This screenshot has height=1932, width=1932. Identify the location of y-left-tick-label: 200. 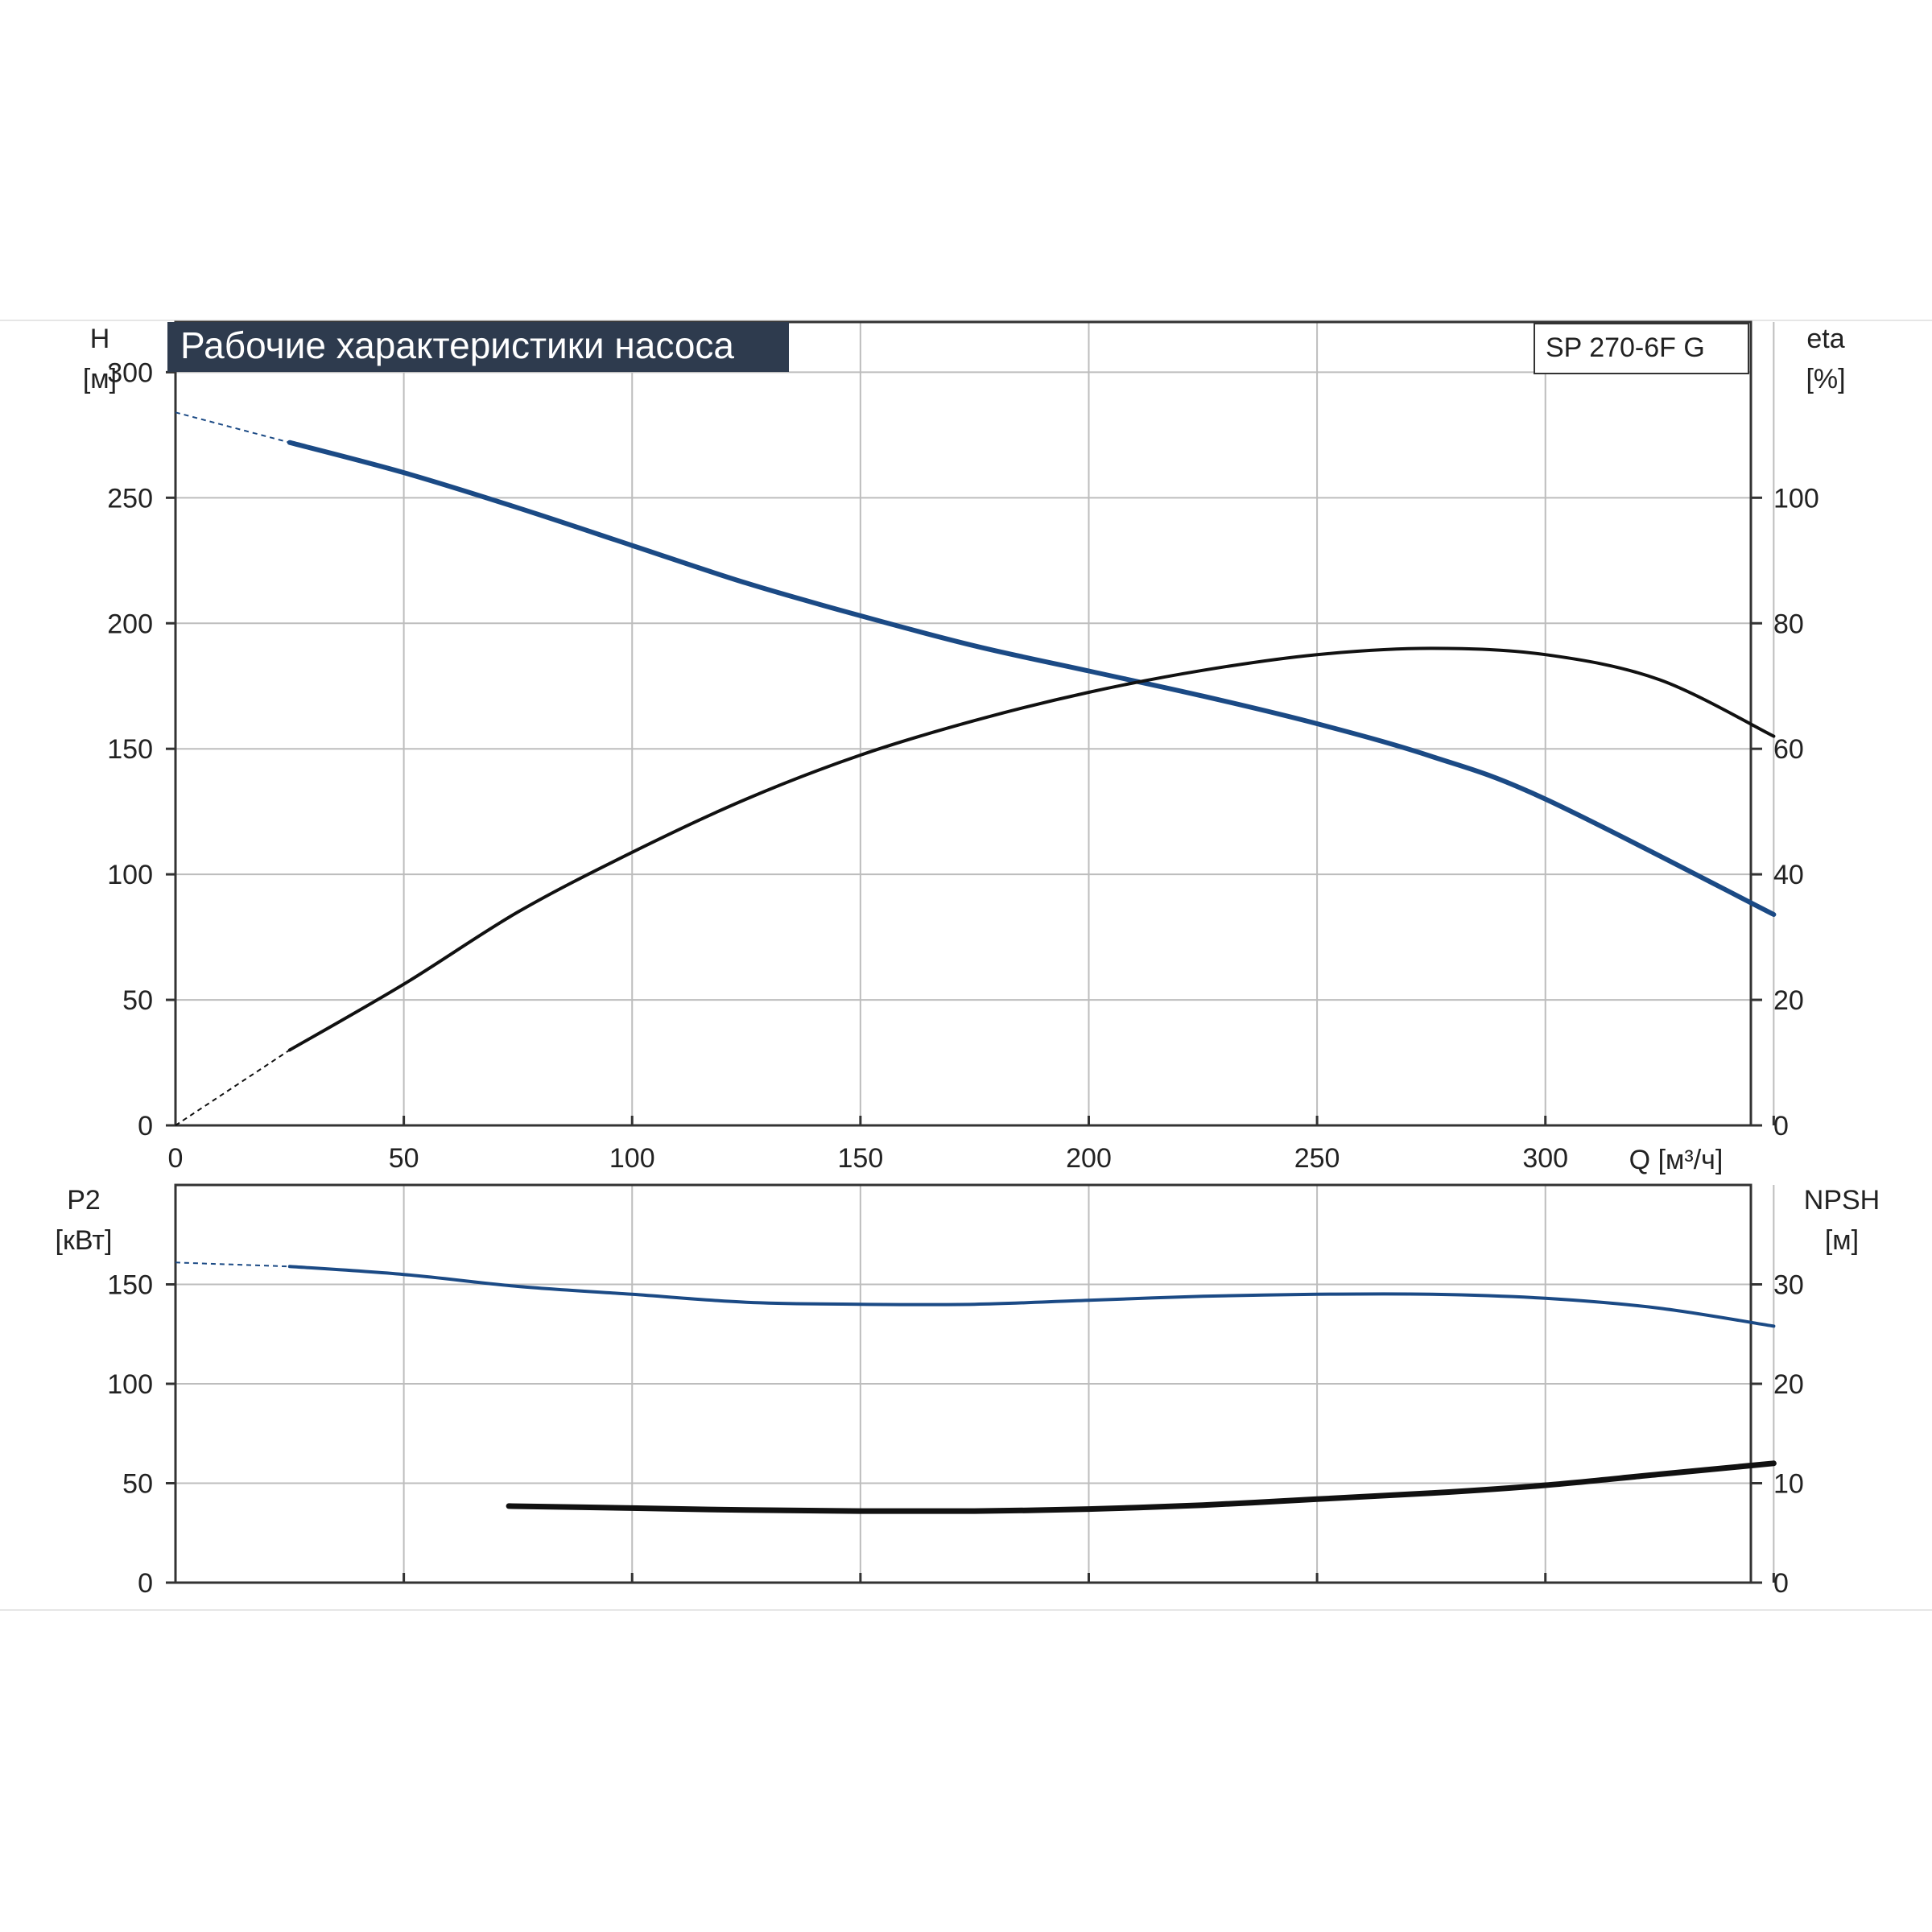
(130, 624).